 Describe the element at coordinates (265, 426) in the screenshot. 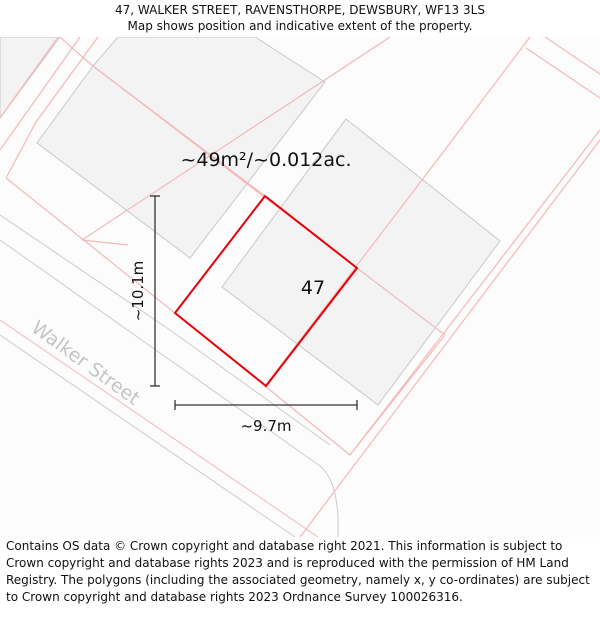

I see `scale-horizontal-label: ~9.7m` at that location.